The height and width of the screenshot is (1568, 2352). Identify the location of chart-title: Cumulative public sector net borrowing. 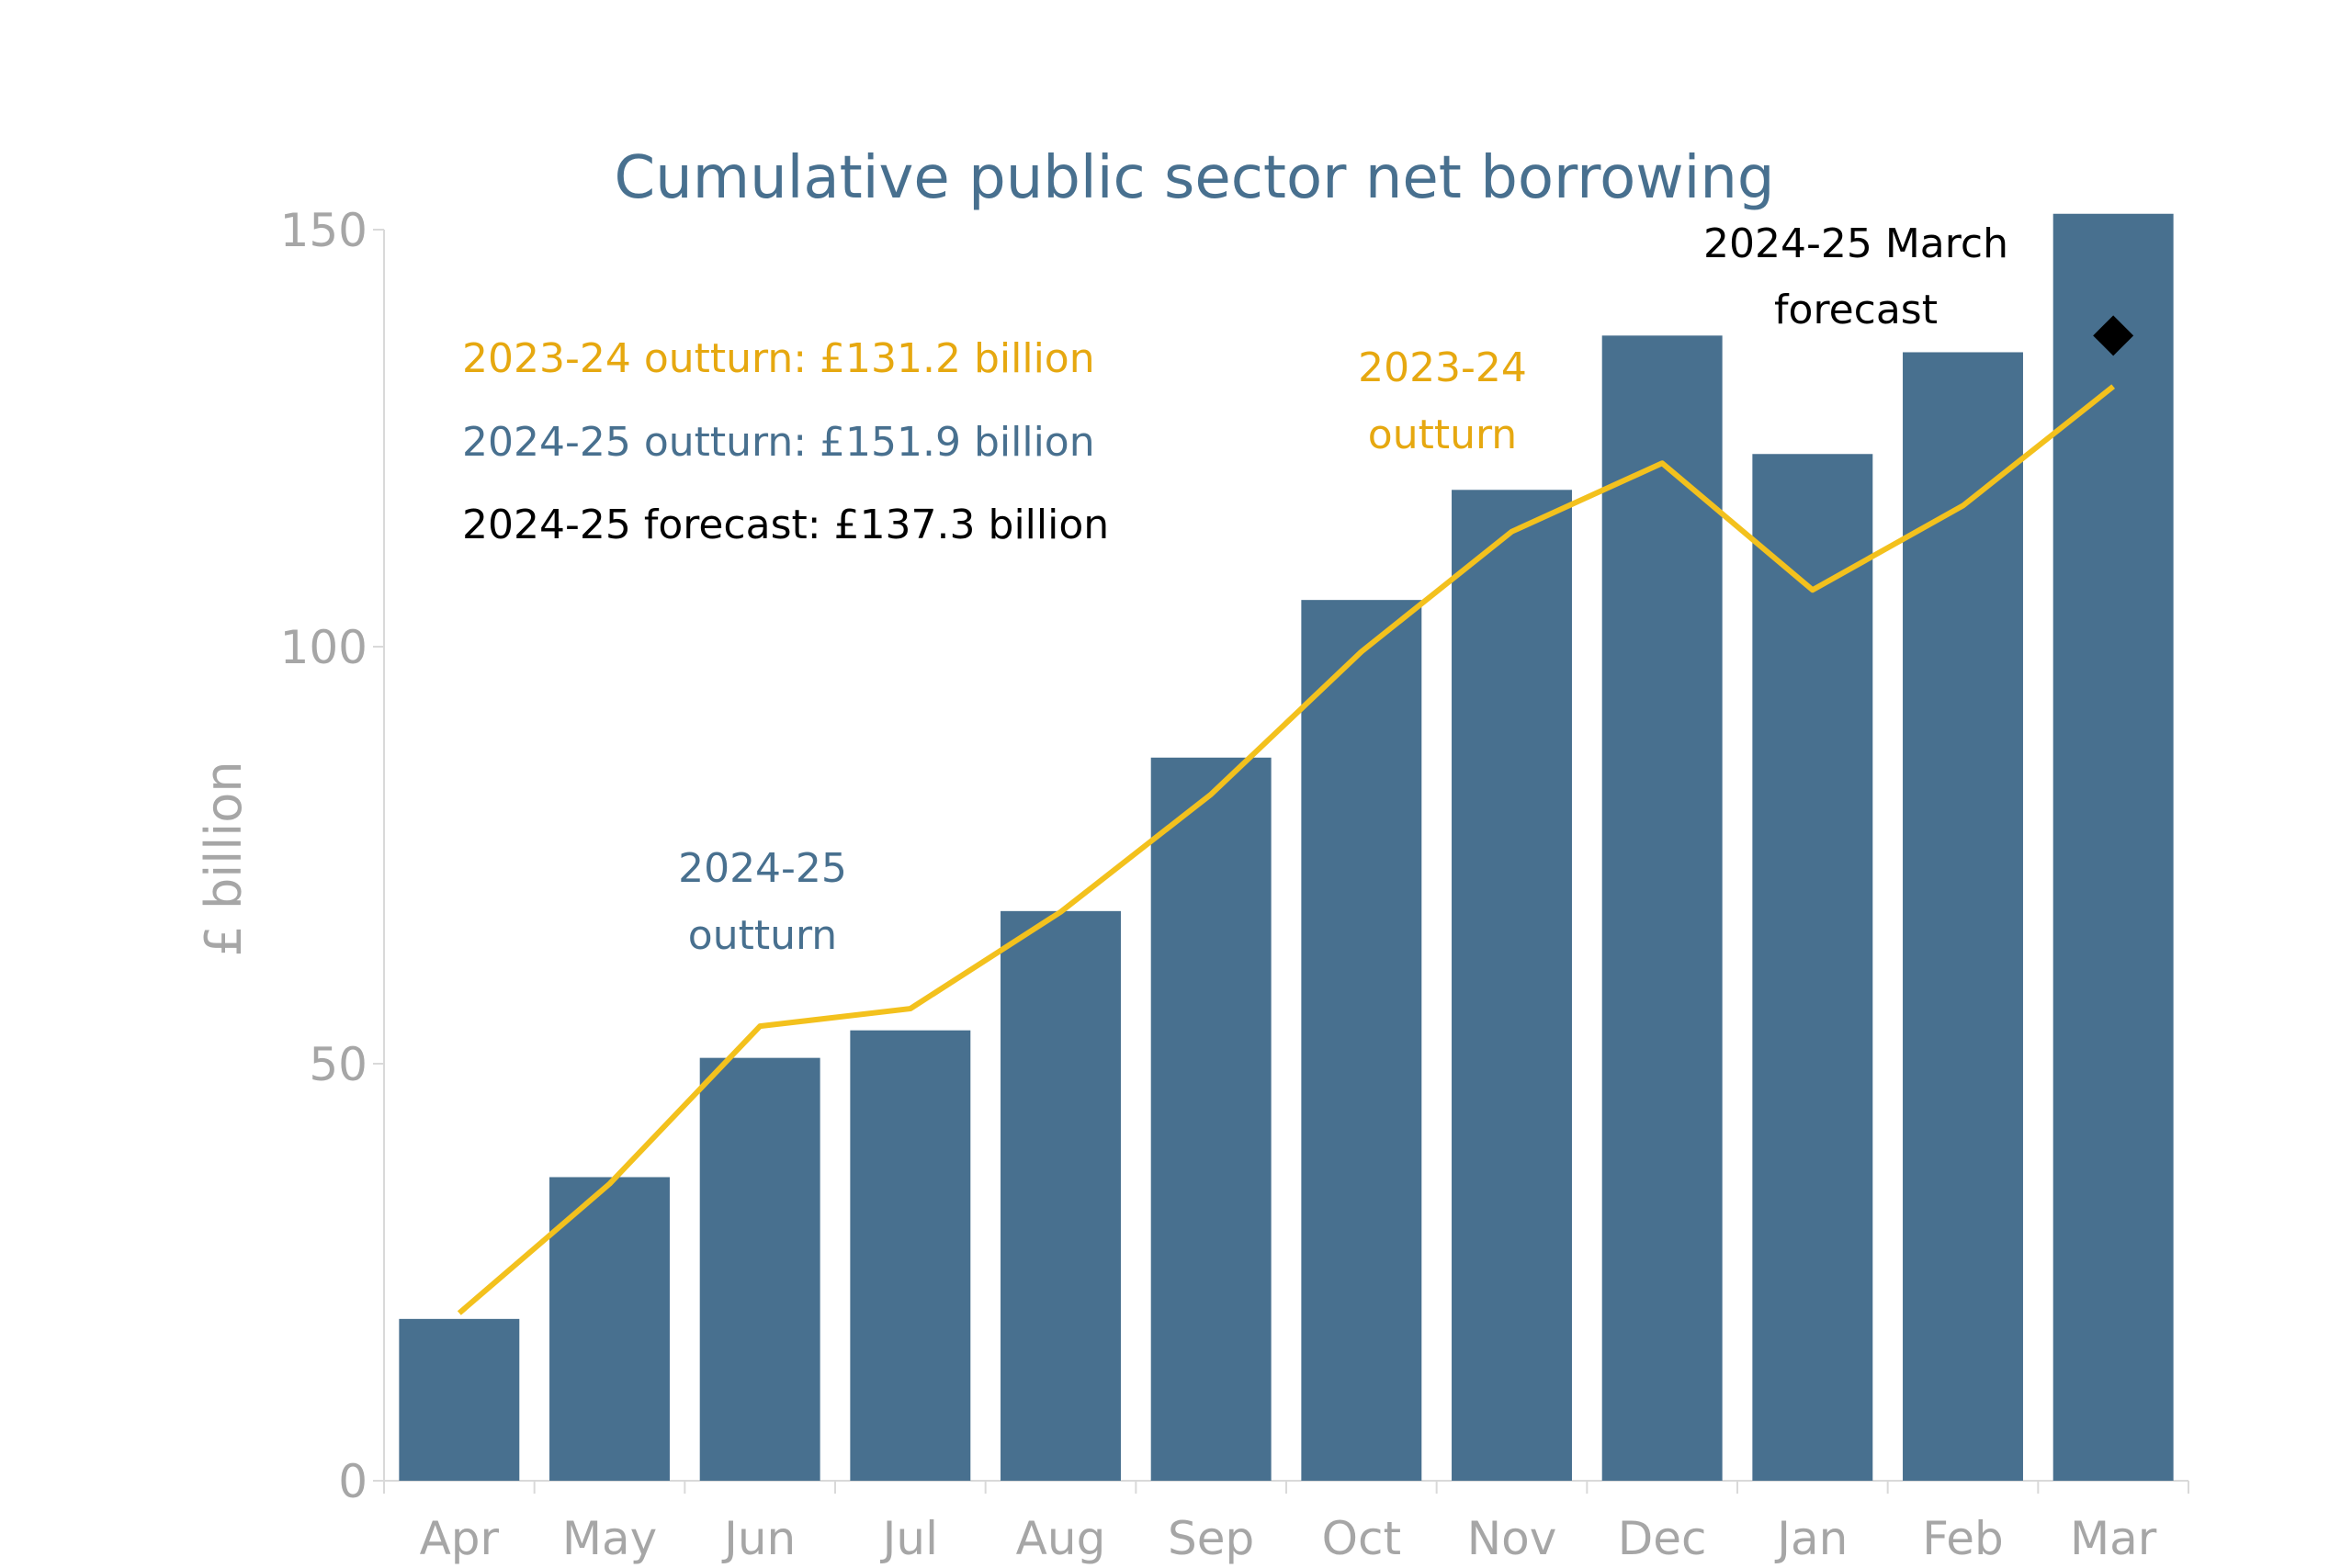
(1194, 178).